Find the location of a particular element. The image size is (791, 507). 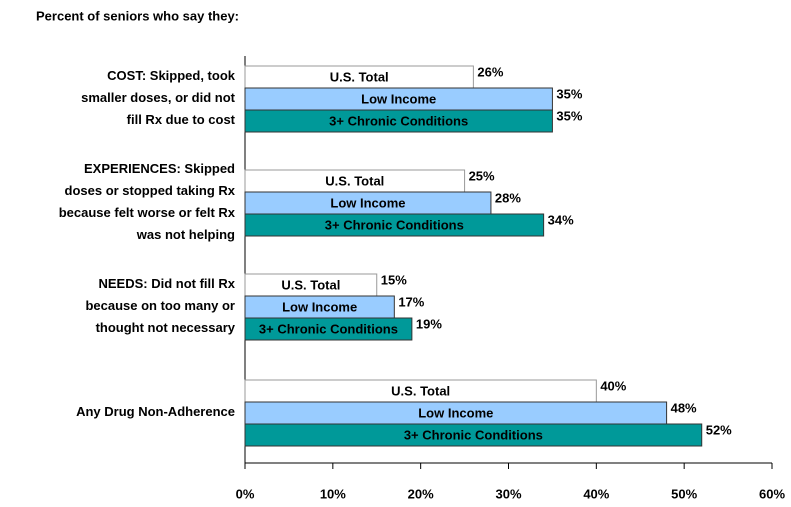

x-tick-label: 40% is located at coordinates (596, 493).